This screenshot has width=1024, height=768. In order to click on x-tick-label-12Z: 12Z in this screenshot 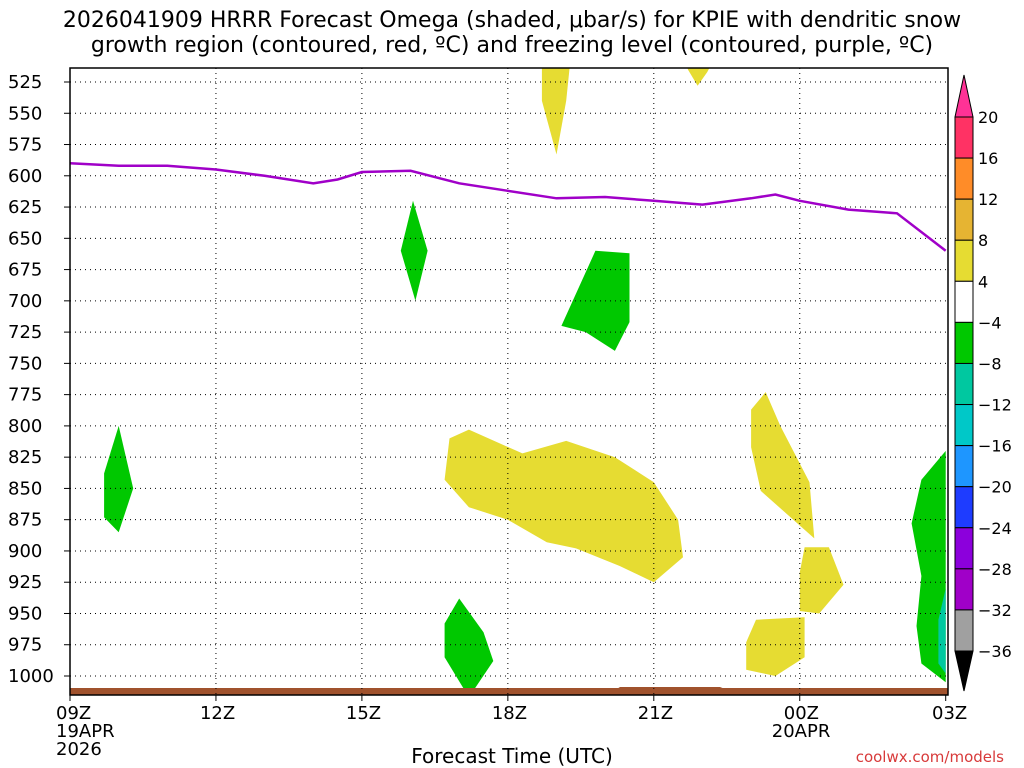, I will do `click(217, 713)`.